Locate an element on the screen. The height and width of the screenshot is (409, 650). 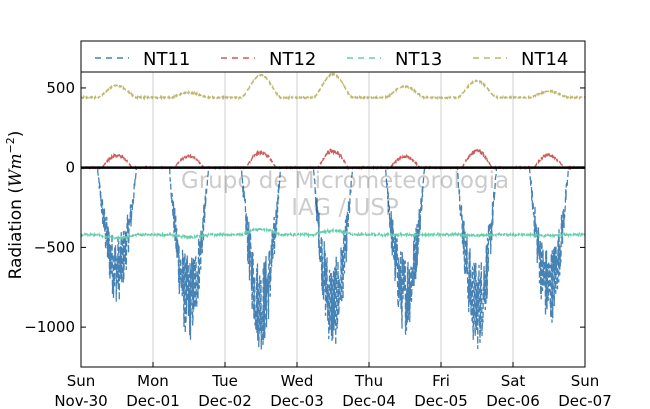
x-tick-label: Mon Dec-01 is located at coordinates (153, 390).